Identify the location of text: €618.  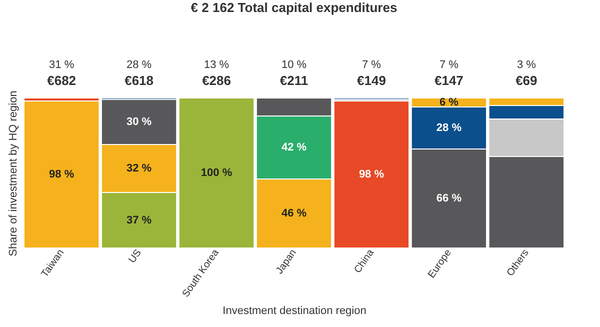
(139, 80).